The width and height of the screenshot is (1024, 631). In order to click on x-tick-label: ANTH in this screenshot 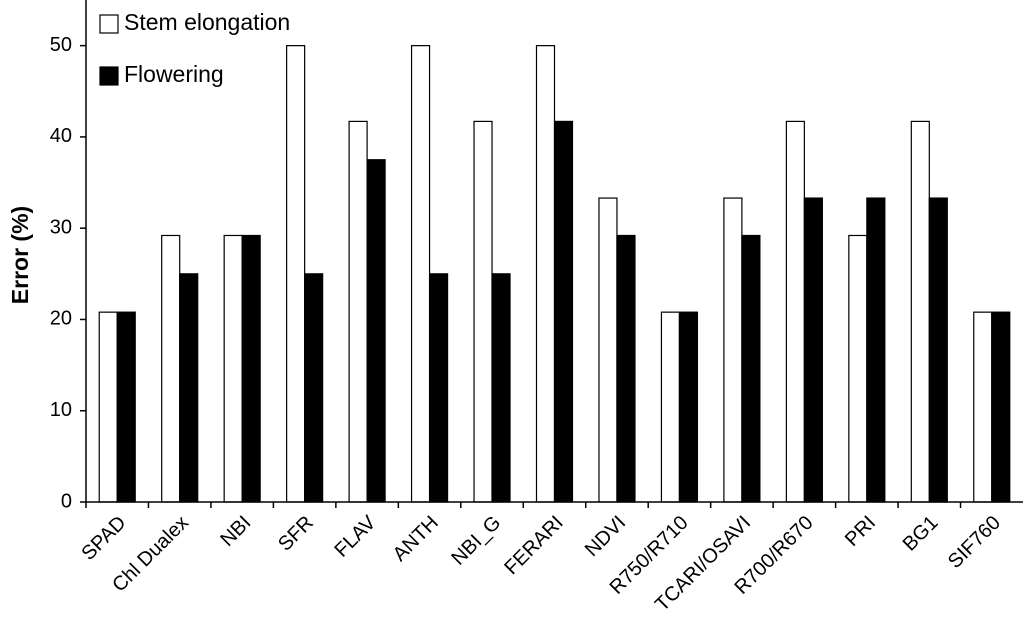, I will do `click(416, 539)`.